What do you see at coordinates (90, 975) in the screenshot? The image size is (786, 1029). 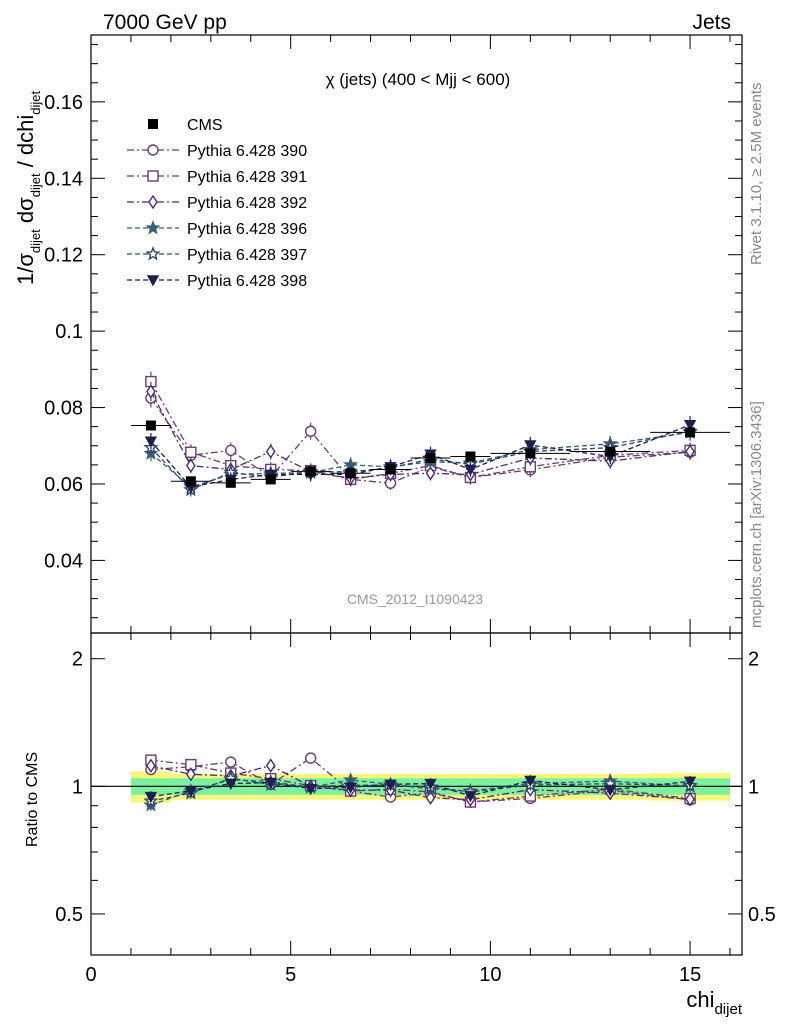 I see `x-tick-label: 0` at bounding box center [90, 975].